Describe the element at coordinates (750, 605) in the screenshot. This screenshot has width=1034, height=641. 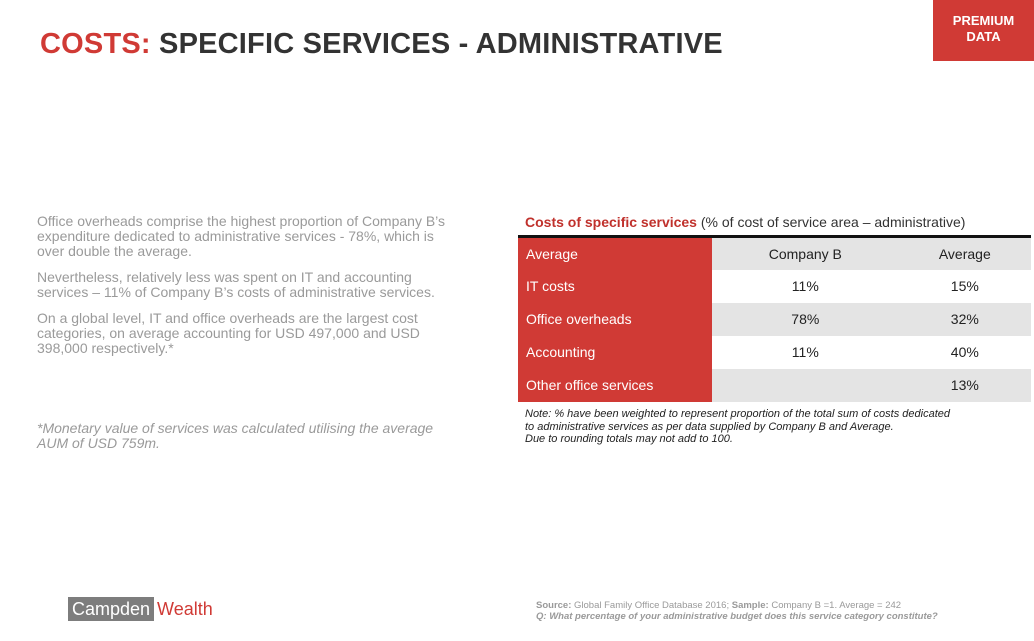
I see `sample-label: Sample:` at that location.